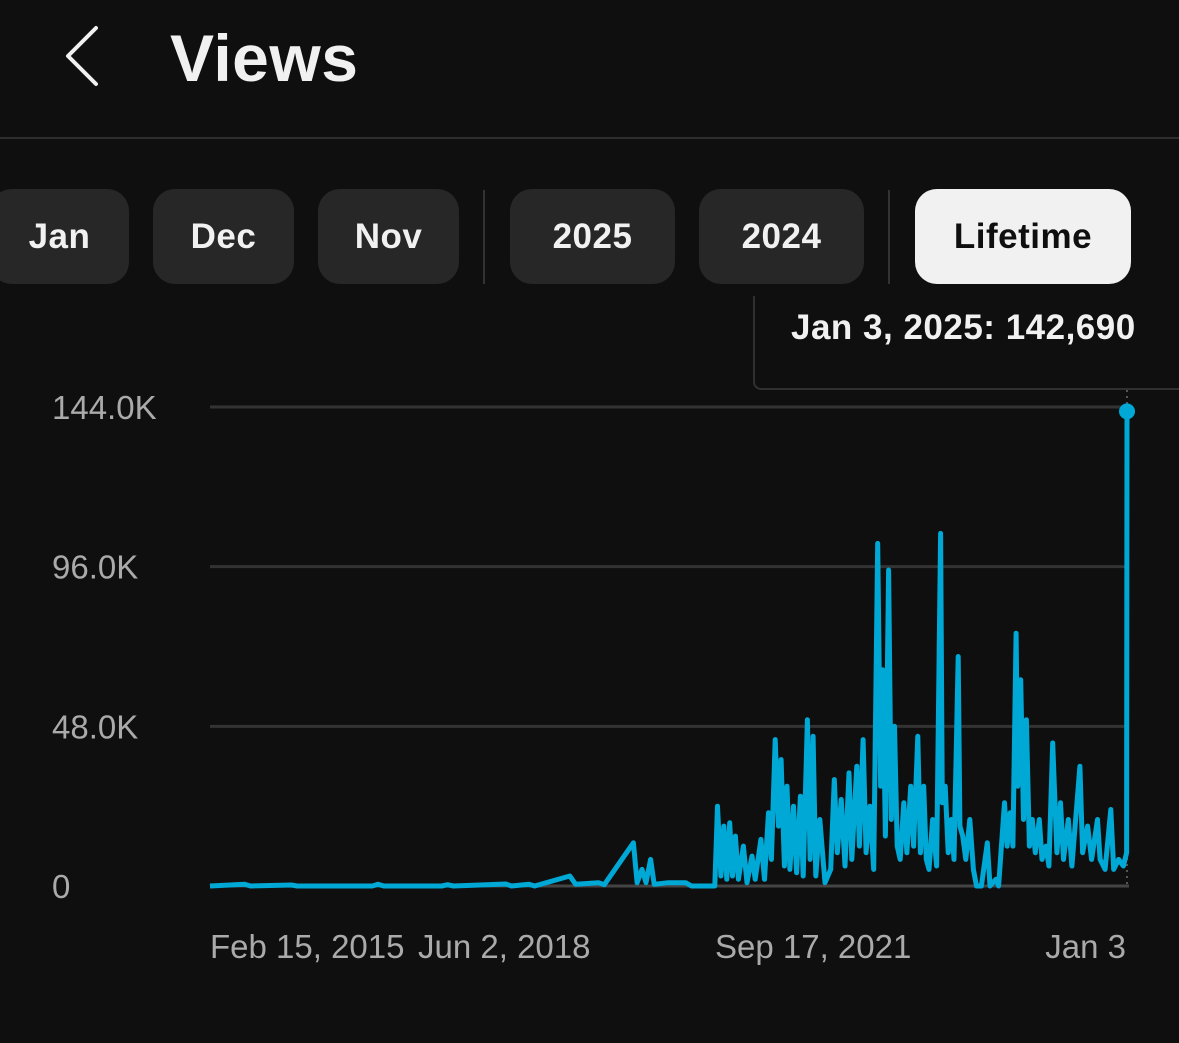  What do you see at coordinates (589, 69) in the screenshot?
I see `app-header: Views` at bounding box center [589, 69].